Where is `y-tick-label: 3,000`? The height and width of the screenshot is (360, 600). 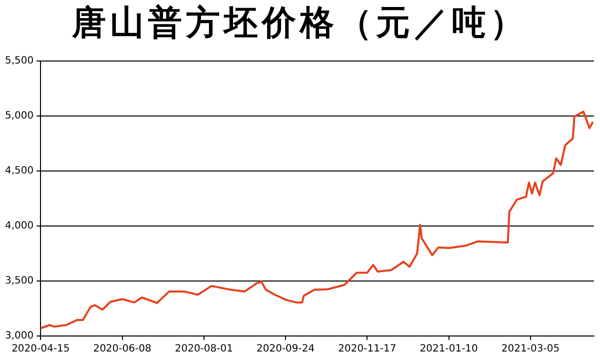 y-tick-label: 3,000 is located at coordinates (19, 336).